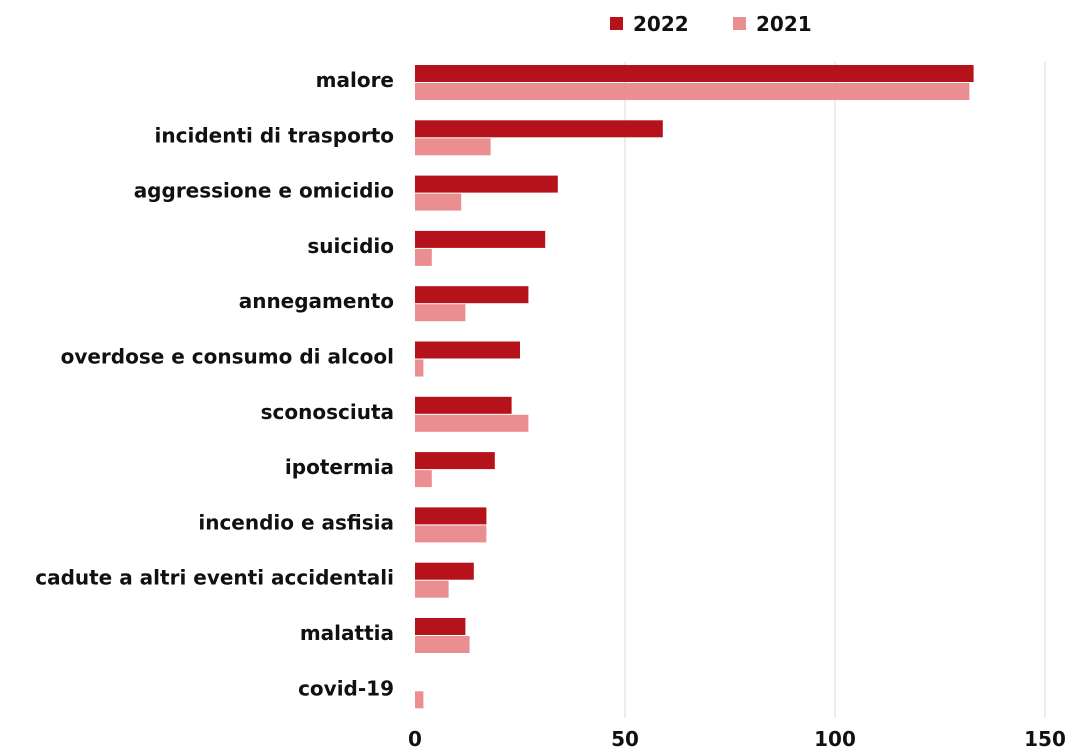  I want to click on category-label: malattia, so click(347, 633).